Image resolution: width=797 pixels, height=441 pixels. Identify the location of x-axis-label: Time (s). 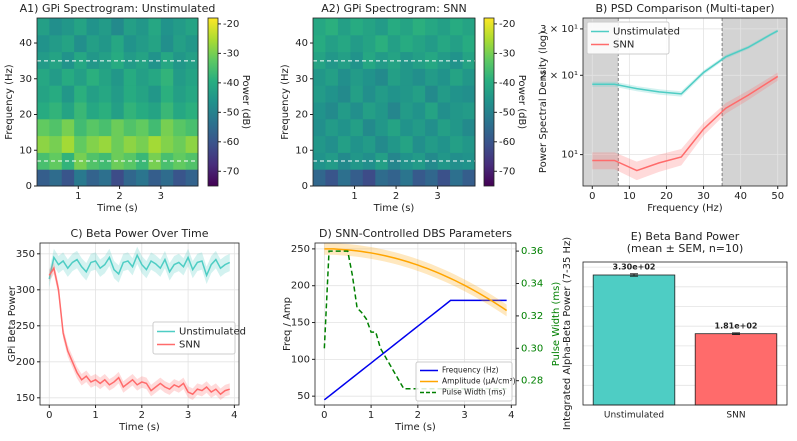
(139, 427).